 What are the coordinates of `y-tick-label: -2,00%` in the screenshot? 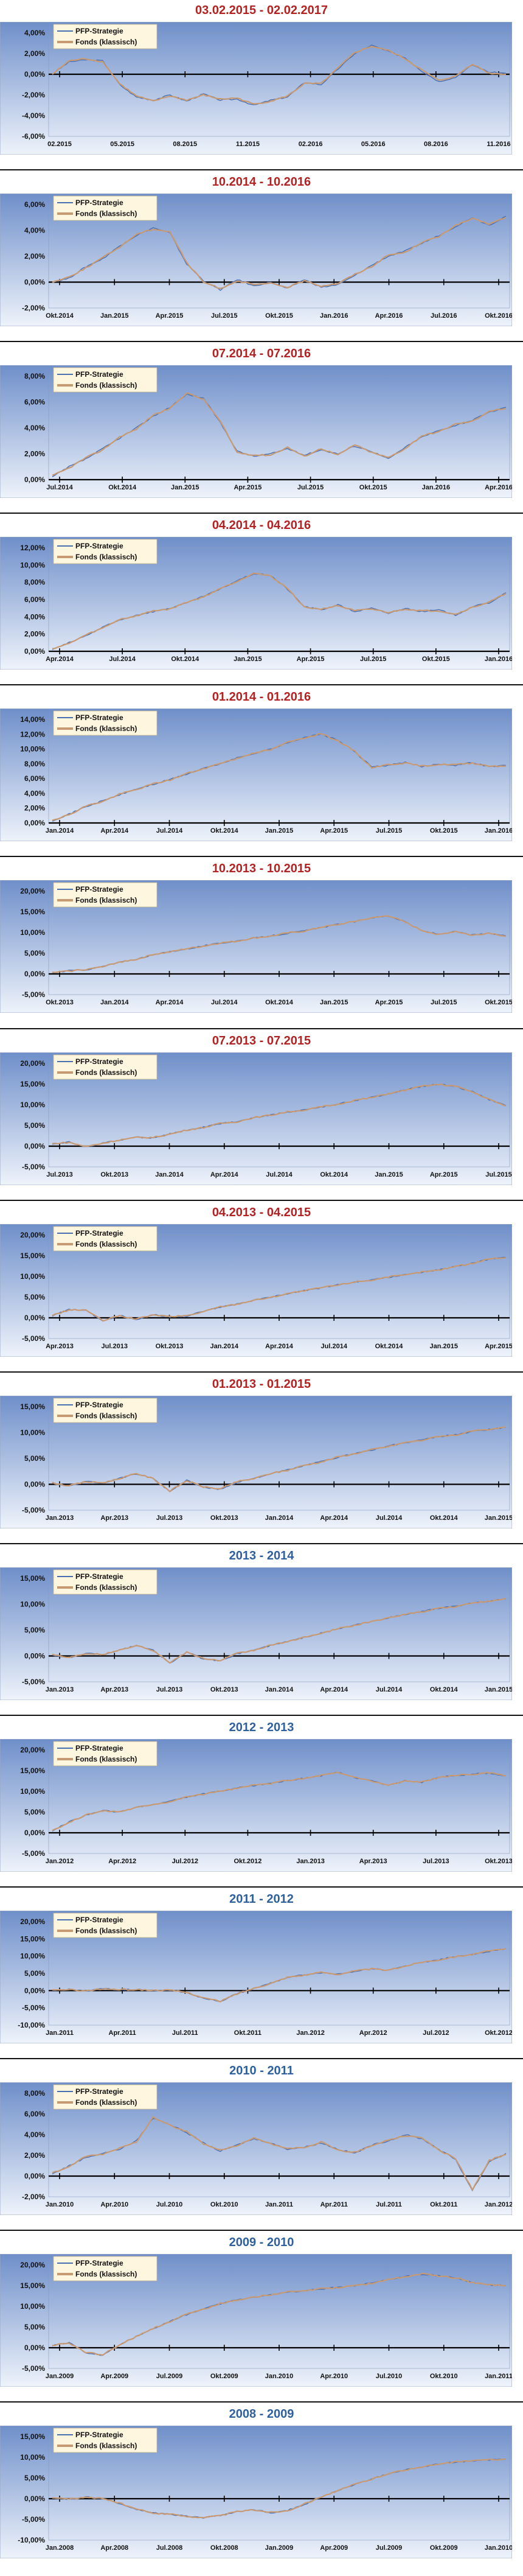 It's located at (34, 2197).